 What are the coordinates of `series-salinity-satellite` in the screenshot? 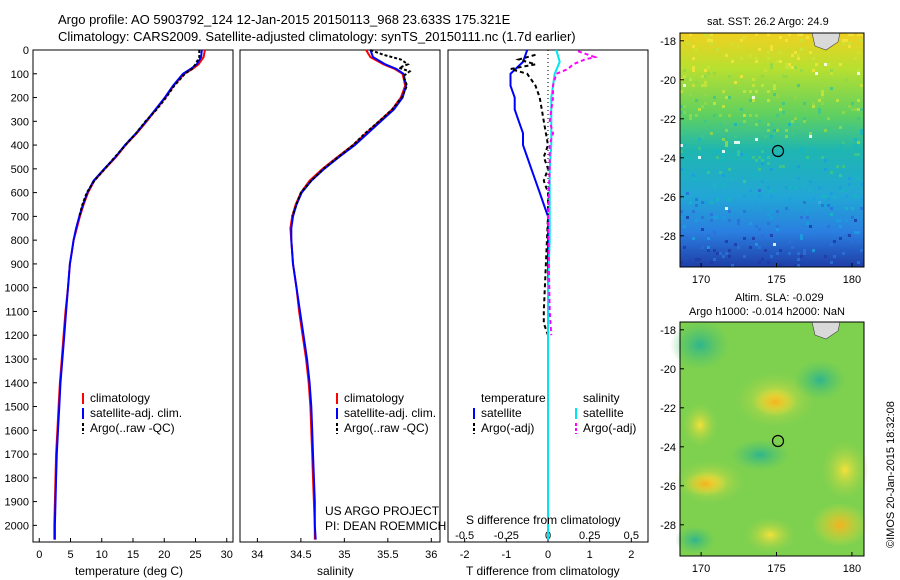 It's located at (554, 294).